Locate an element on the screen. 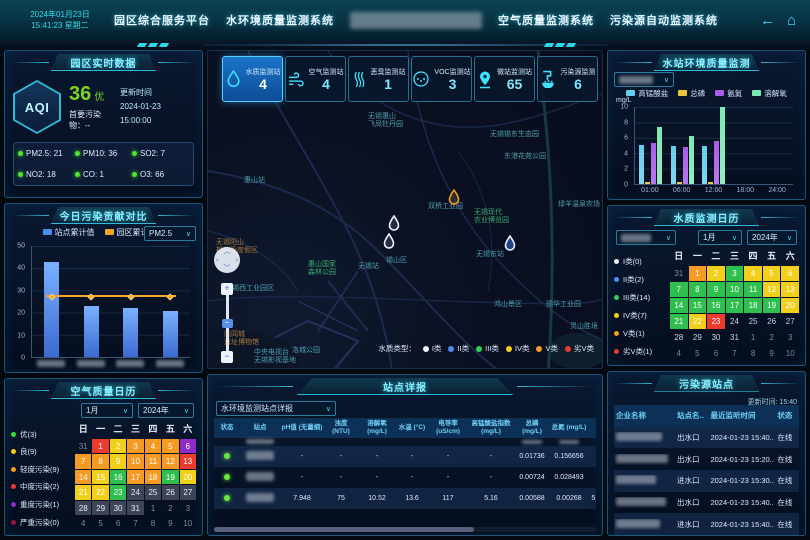 The width and height of the screenshot is (810, 540). nav-tab-air-system: 空气质量监测系统 is located at coordinates (546, 21).